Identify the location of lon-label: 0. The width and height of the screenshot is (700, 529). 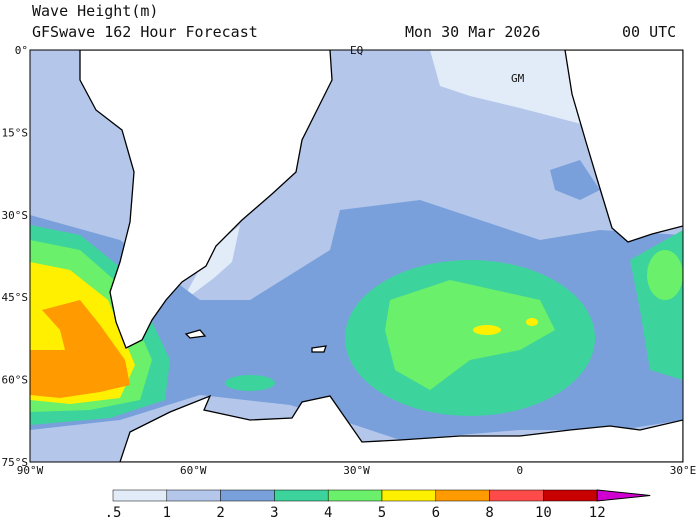
(519, 470).